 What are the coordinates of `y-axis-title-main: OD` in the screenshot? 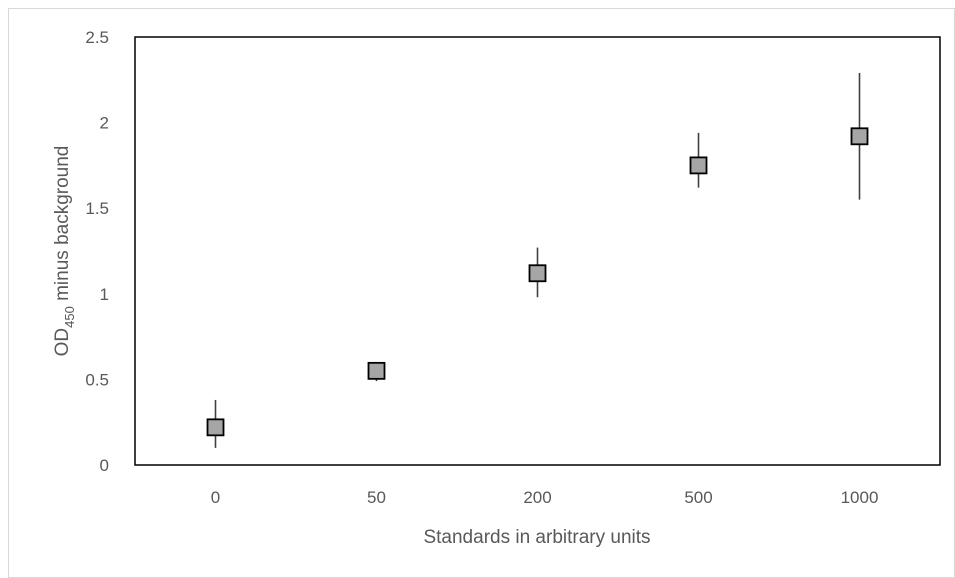 It's located at (62, 342).